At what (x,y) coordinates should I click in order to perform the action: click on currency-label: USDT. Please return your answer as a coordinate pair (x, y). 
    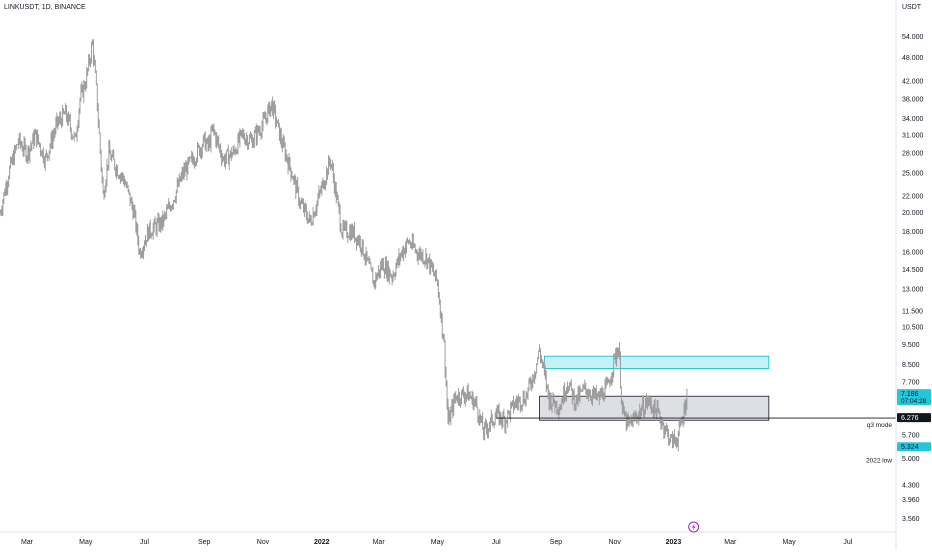
    Looking at the image, I should click on (912, 7).